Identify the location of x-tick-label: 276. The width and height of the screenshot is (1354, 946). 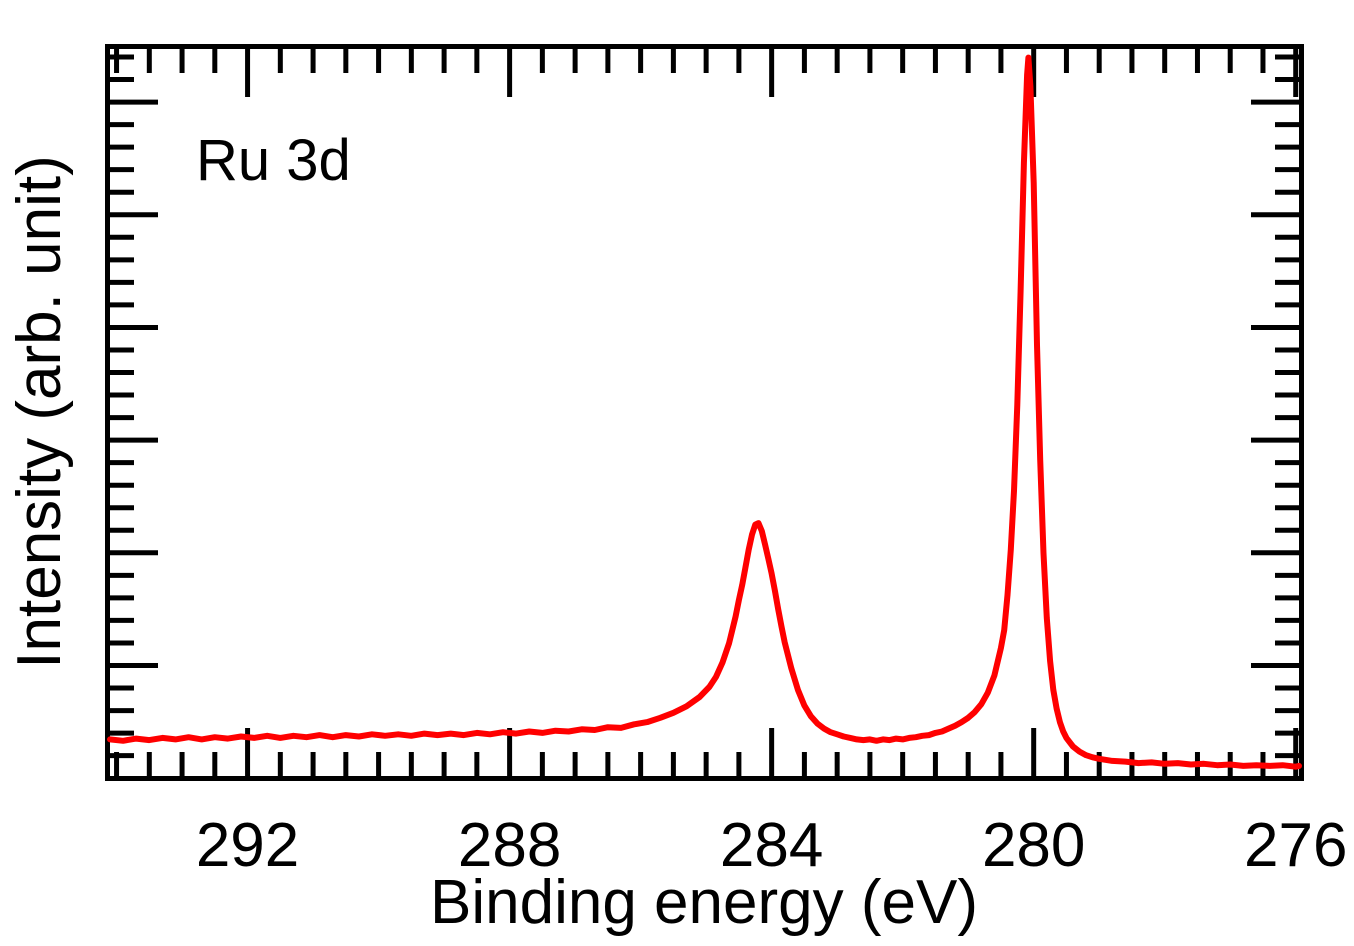
(1295, 845).